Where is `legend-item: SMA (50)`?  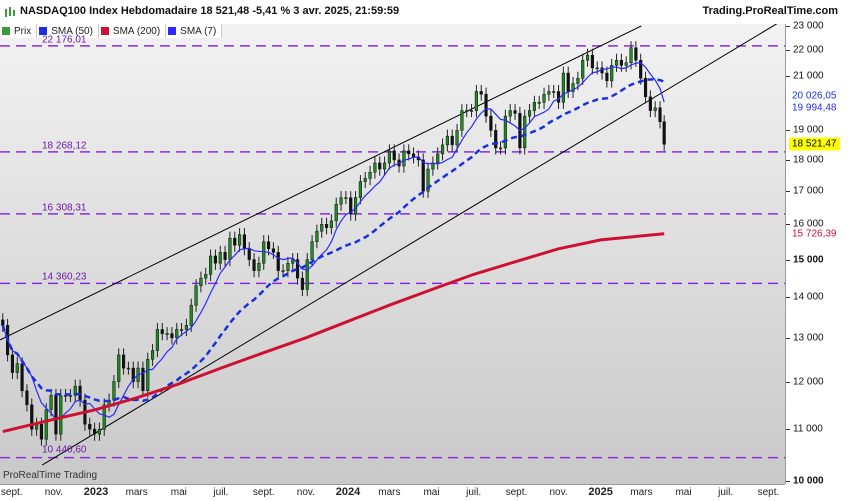
legend-item: SMA (50) is located at coordinates (68, 31).